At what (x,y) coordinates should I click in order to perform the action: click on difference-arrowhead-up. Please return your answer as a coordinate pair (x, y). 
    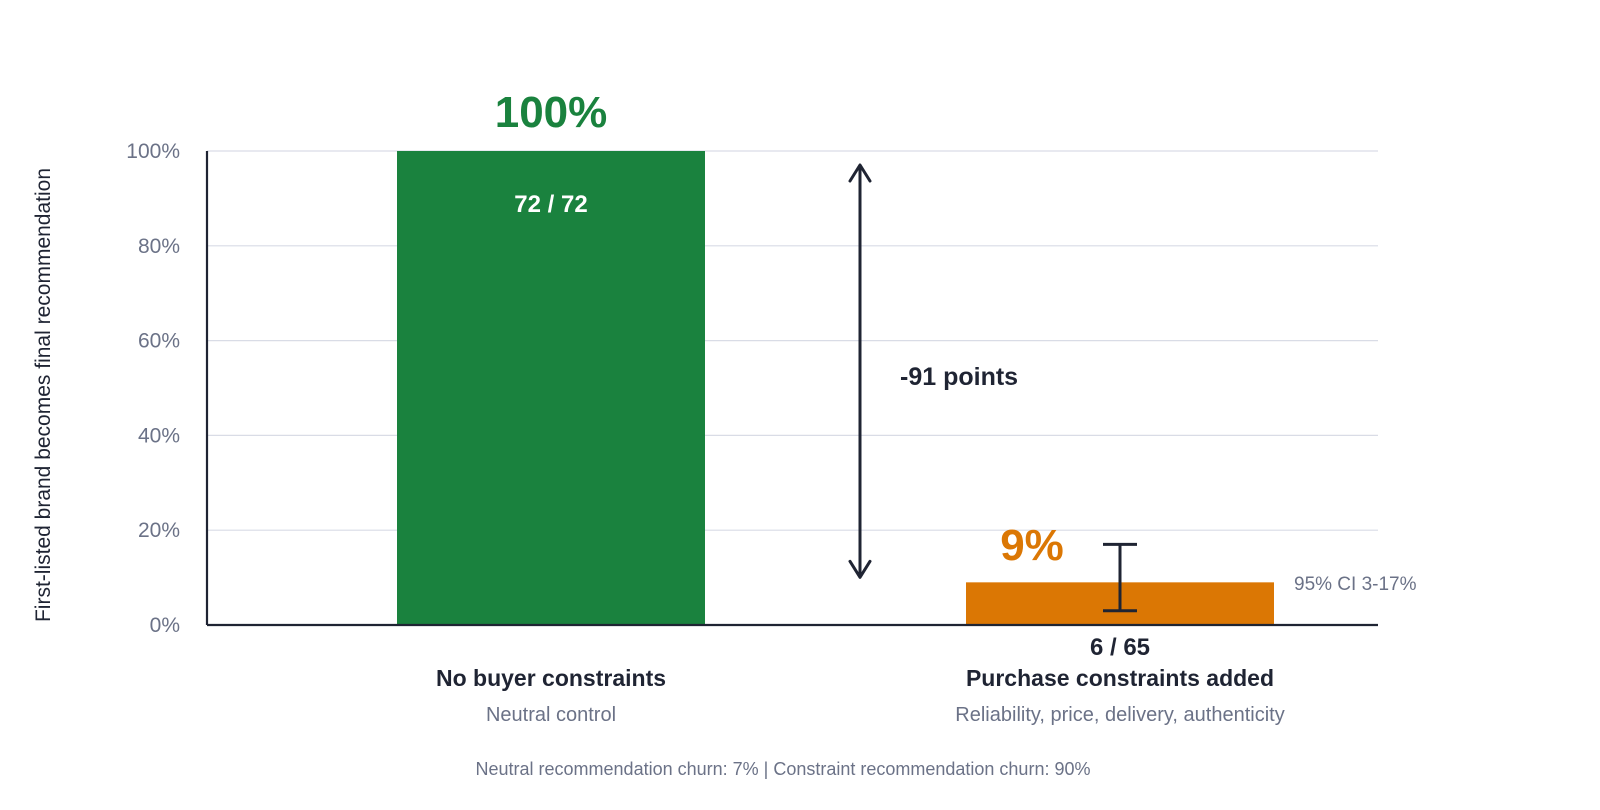
    Looking at the image, I should click on (860, 173).